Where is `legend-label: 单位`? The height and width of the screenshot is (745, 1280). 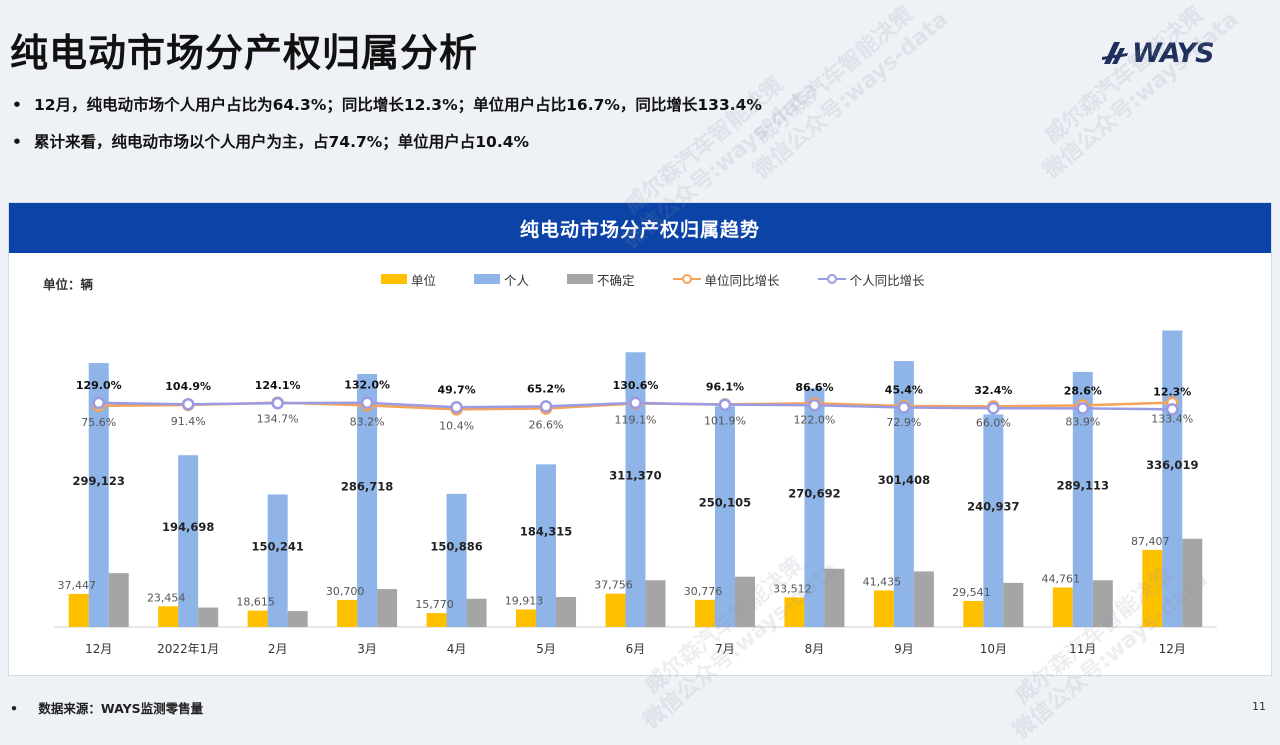
legend-label: 单位 is located at coordinates (424, 280).